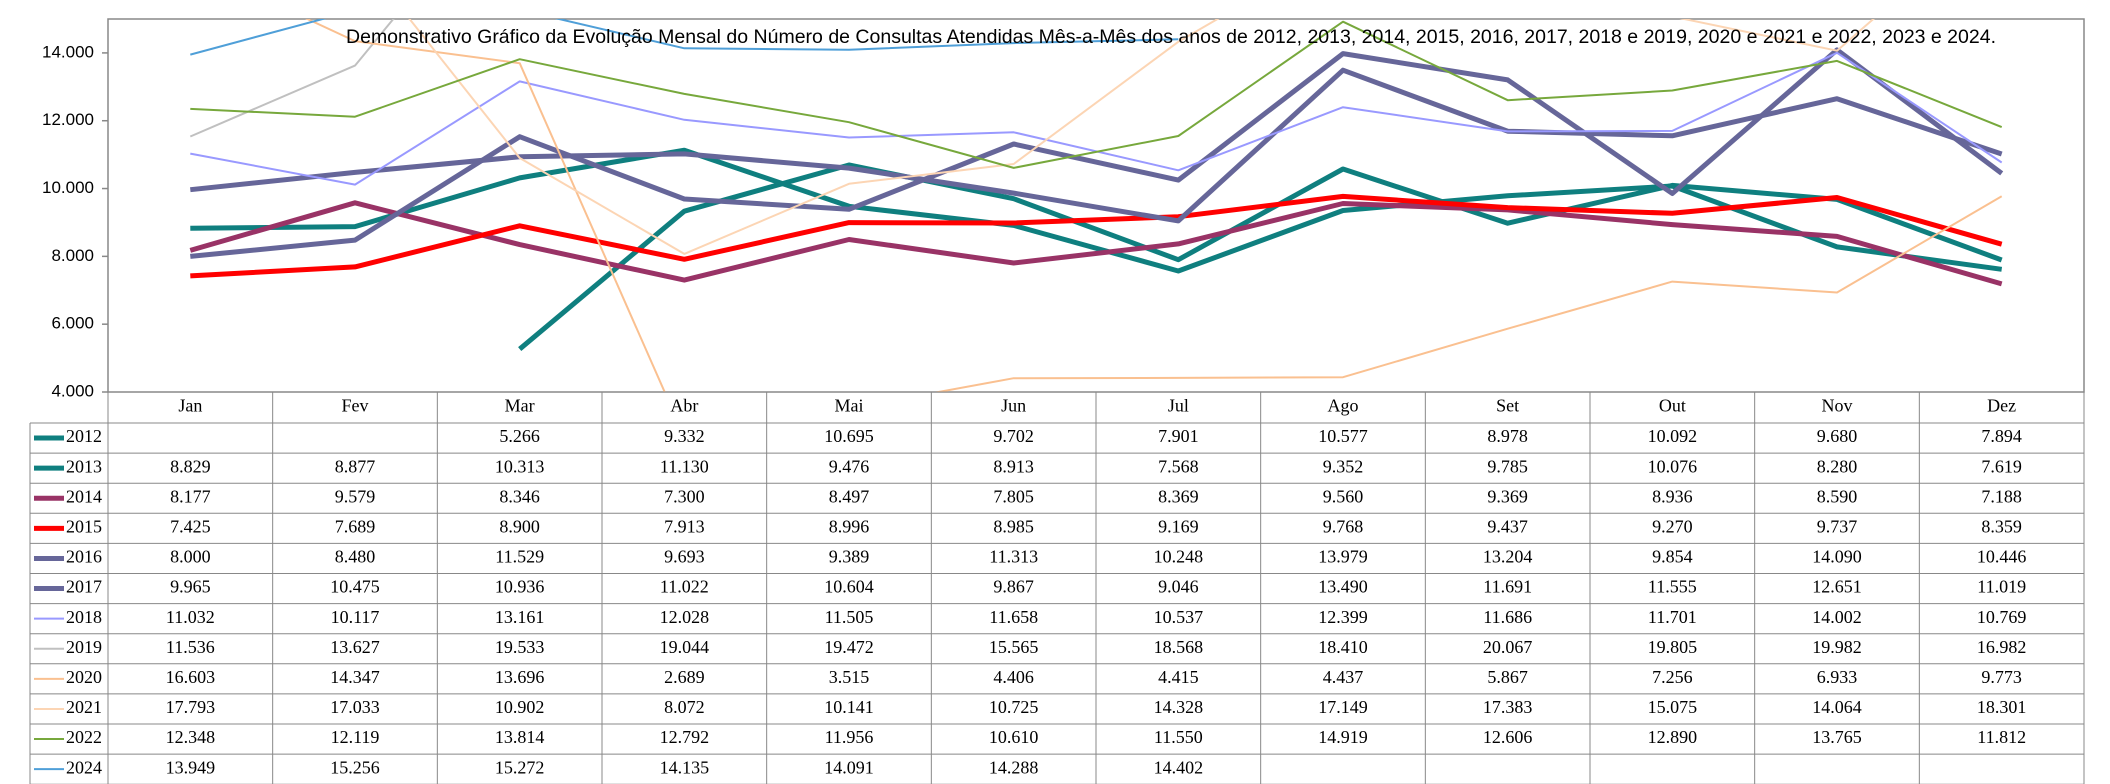  What do you see at coordinates (684, 557) in the screenshot?
I see `table-value: 9.693` at bounding box center [684, 557].